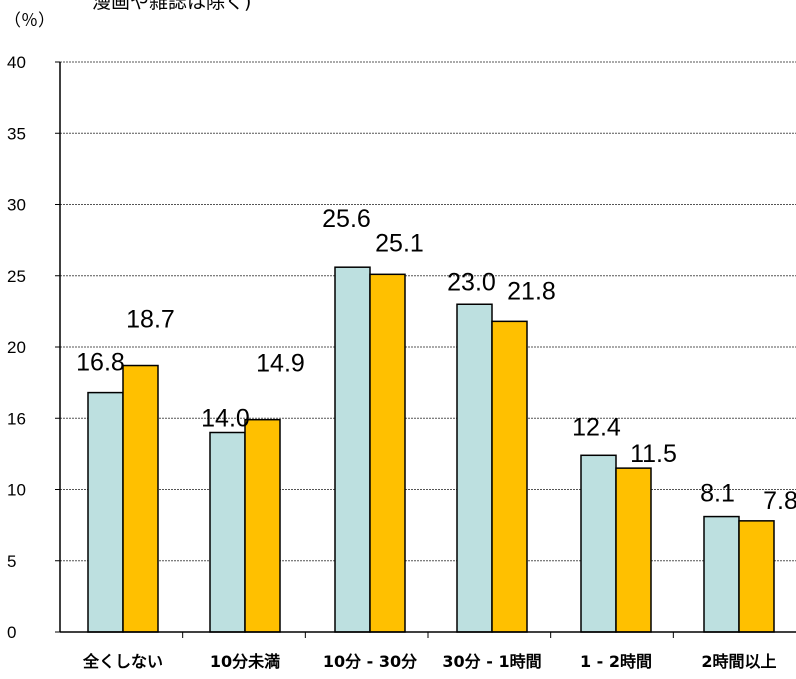  Describe the element at coordinates (33, 347) in the screenshot. I see `y-axis-ticks: 0 5 10 16 20 25 30 35 40` at that location.